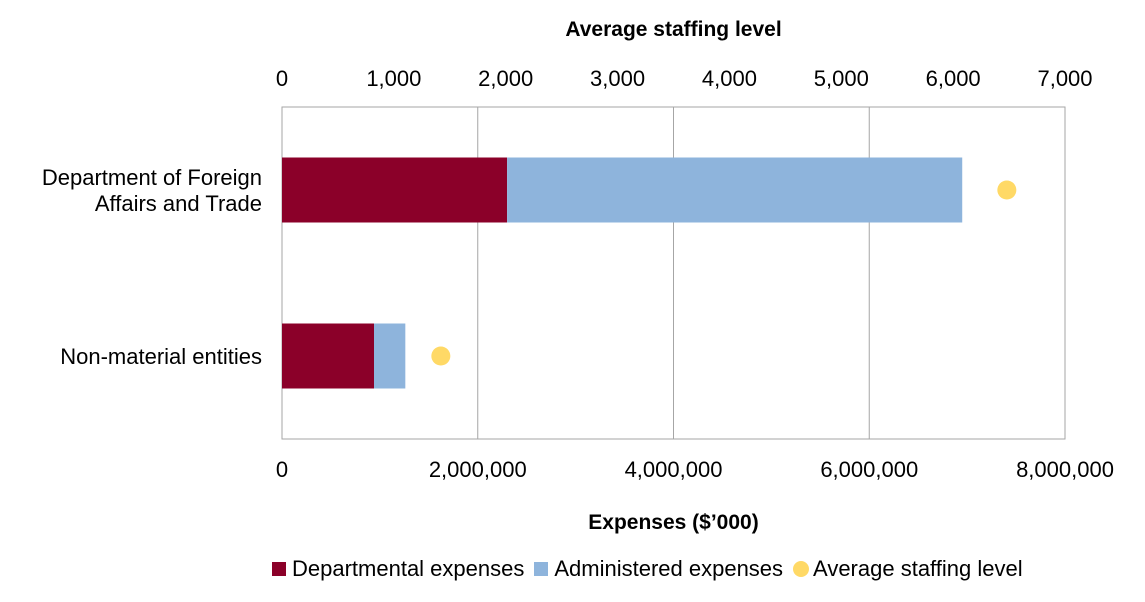 This screenshot has width=1145, height=602. I want to click on x2-tick-label: 5,000, so click(841, 78).